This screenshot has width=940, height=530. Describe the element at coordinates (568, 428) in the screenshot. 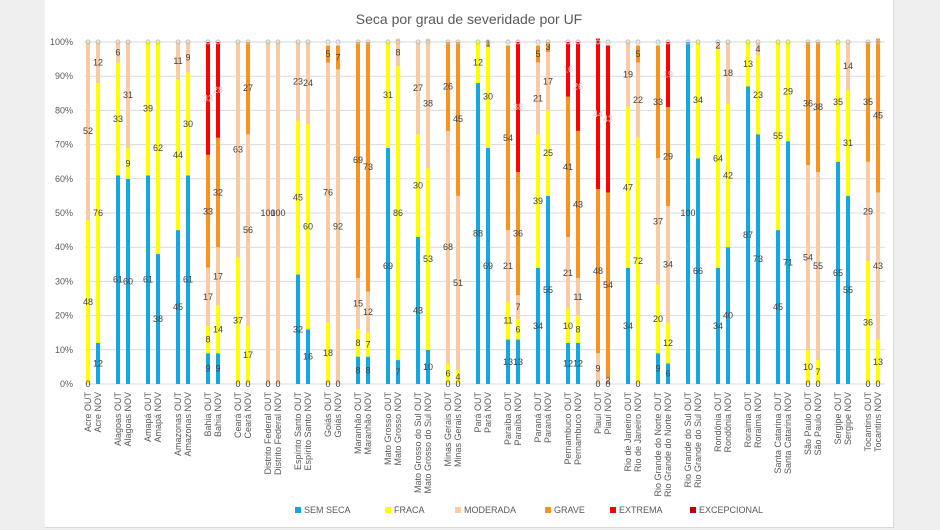

I see `x-tick-label: Pernambuco OUT` at that location.